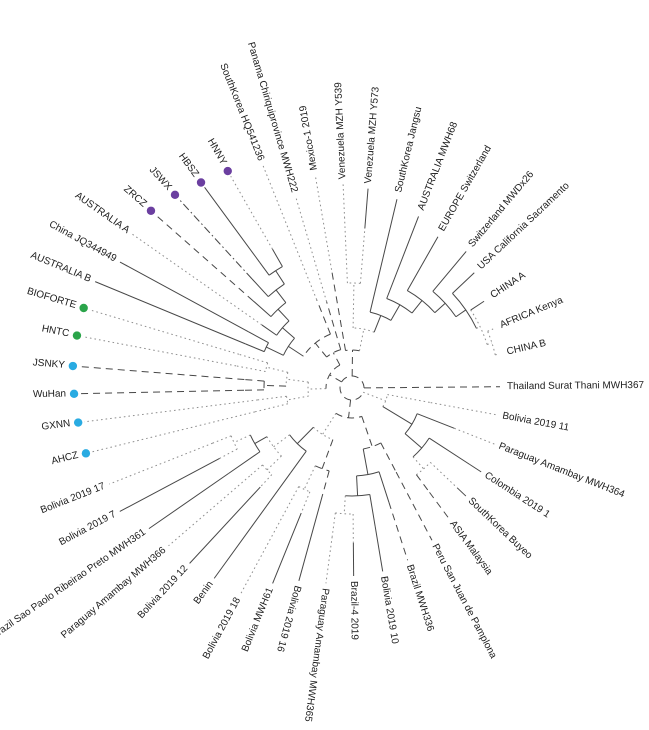  Describe the element at coordinates (102, 213) in the screenshot. I see `tip-label-ausA: AUSTRALIA A` at that location.